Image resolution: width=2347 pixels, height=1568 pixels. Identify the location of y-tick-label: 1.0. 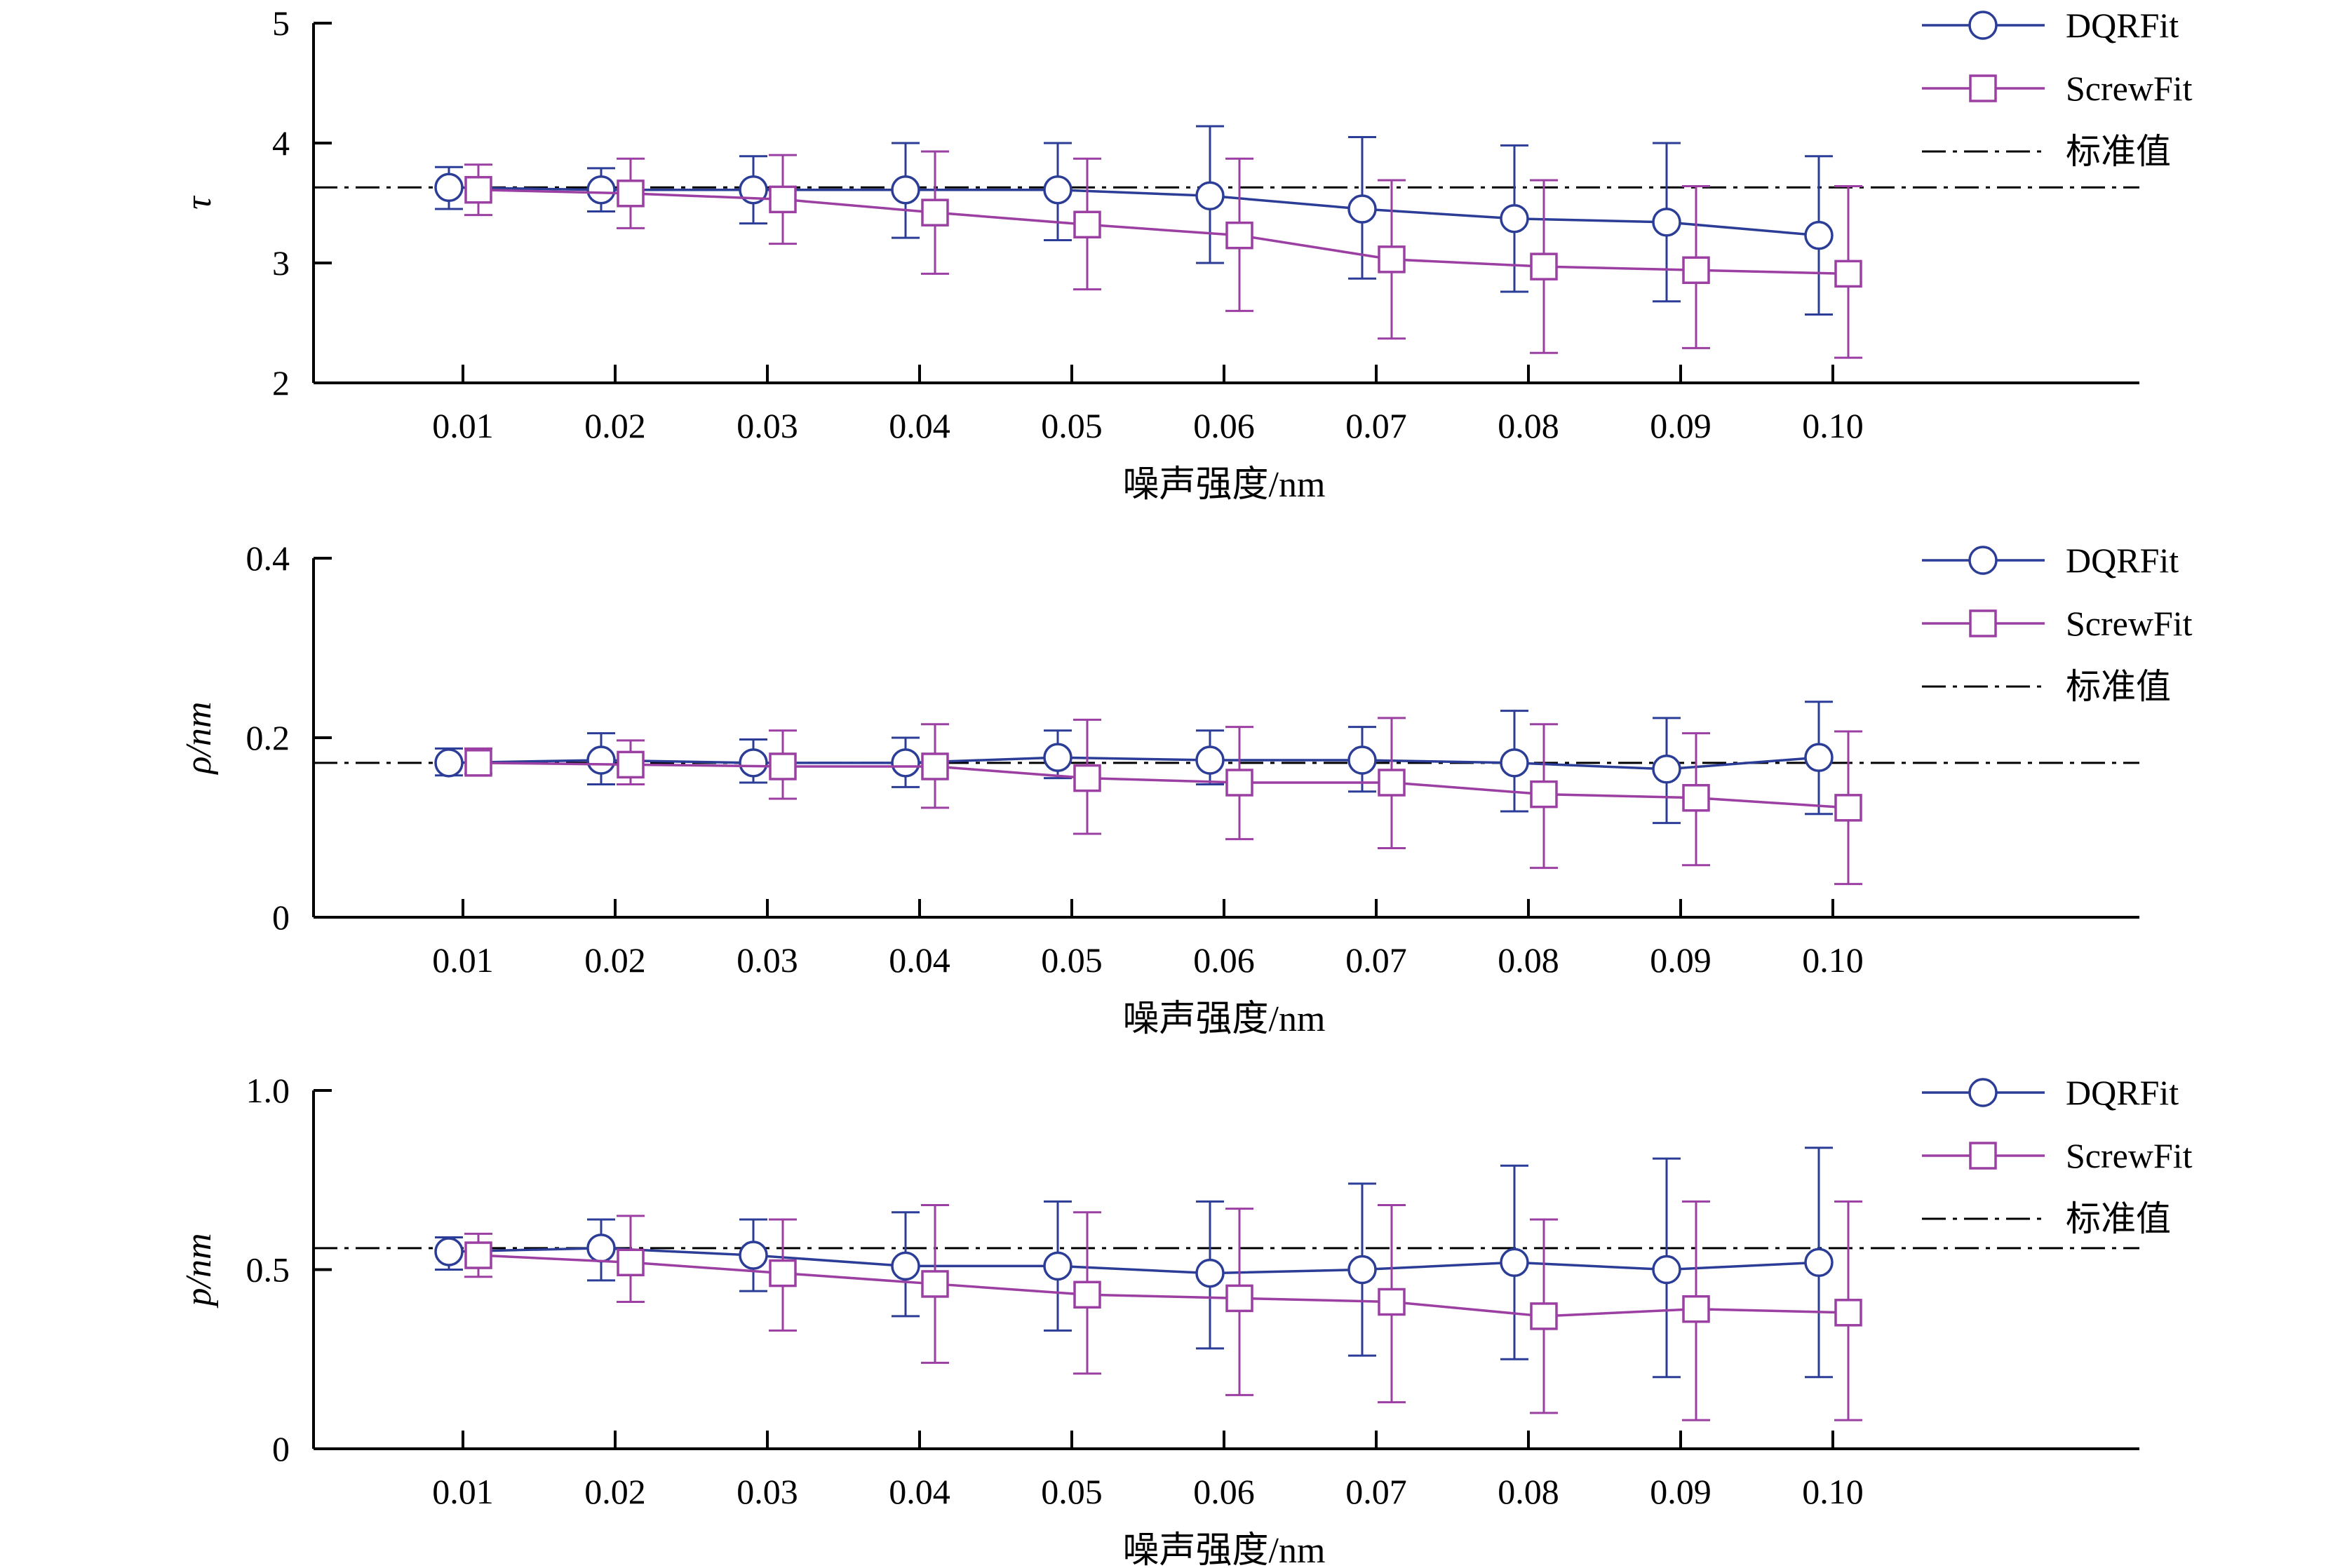
(268, 1090).